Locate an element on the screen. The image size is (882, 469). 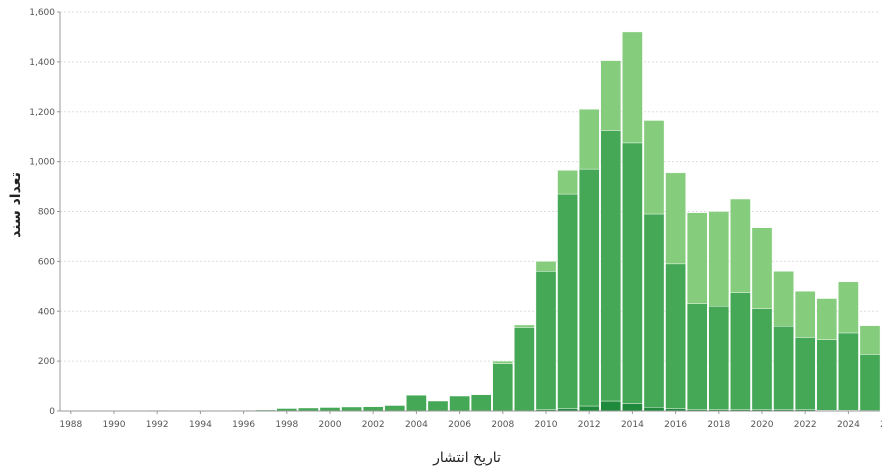
x-tick-label: 2022 is located at coordinates (805, 425).